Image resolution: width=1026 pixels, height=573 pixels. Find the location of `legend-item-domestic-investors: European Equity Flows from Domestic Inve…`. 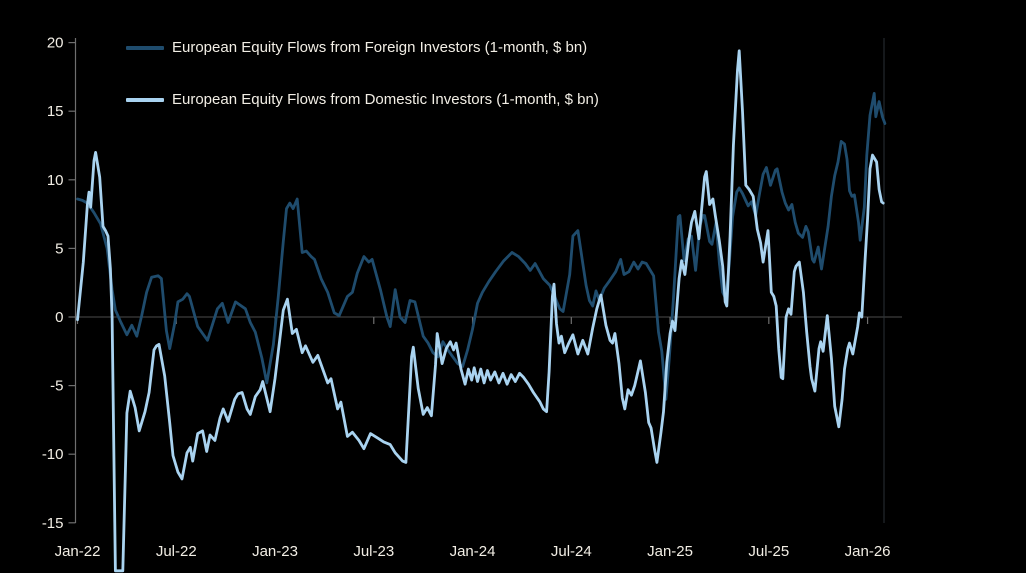

legend-item-domestic-investors: European Equity Flows from Domestic Inve… is located at coordinates (362, 100).